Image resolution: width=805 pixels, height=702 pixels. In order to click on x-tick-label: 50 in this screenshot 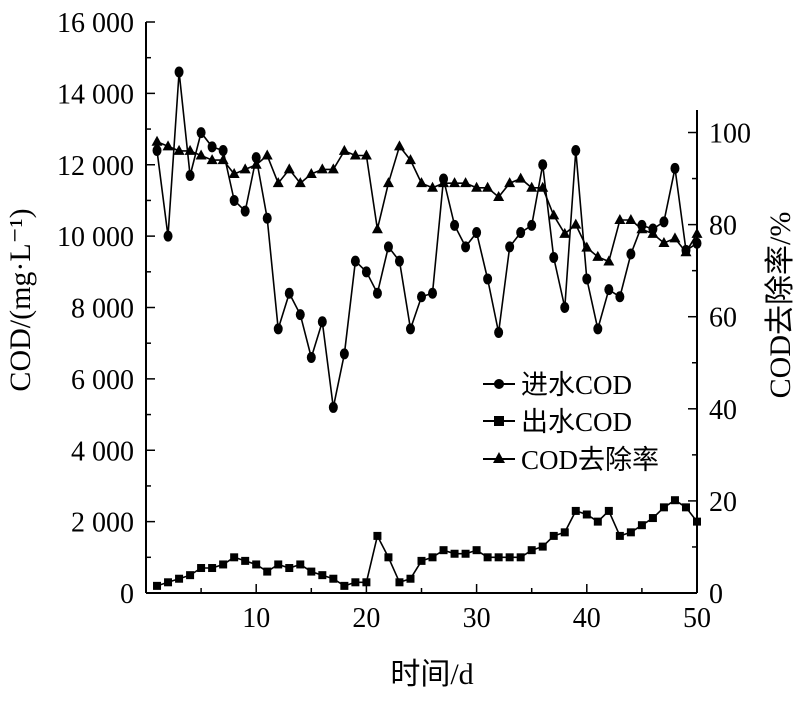, I will do `click(697, 618)`.